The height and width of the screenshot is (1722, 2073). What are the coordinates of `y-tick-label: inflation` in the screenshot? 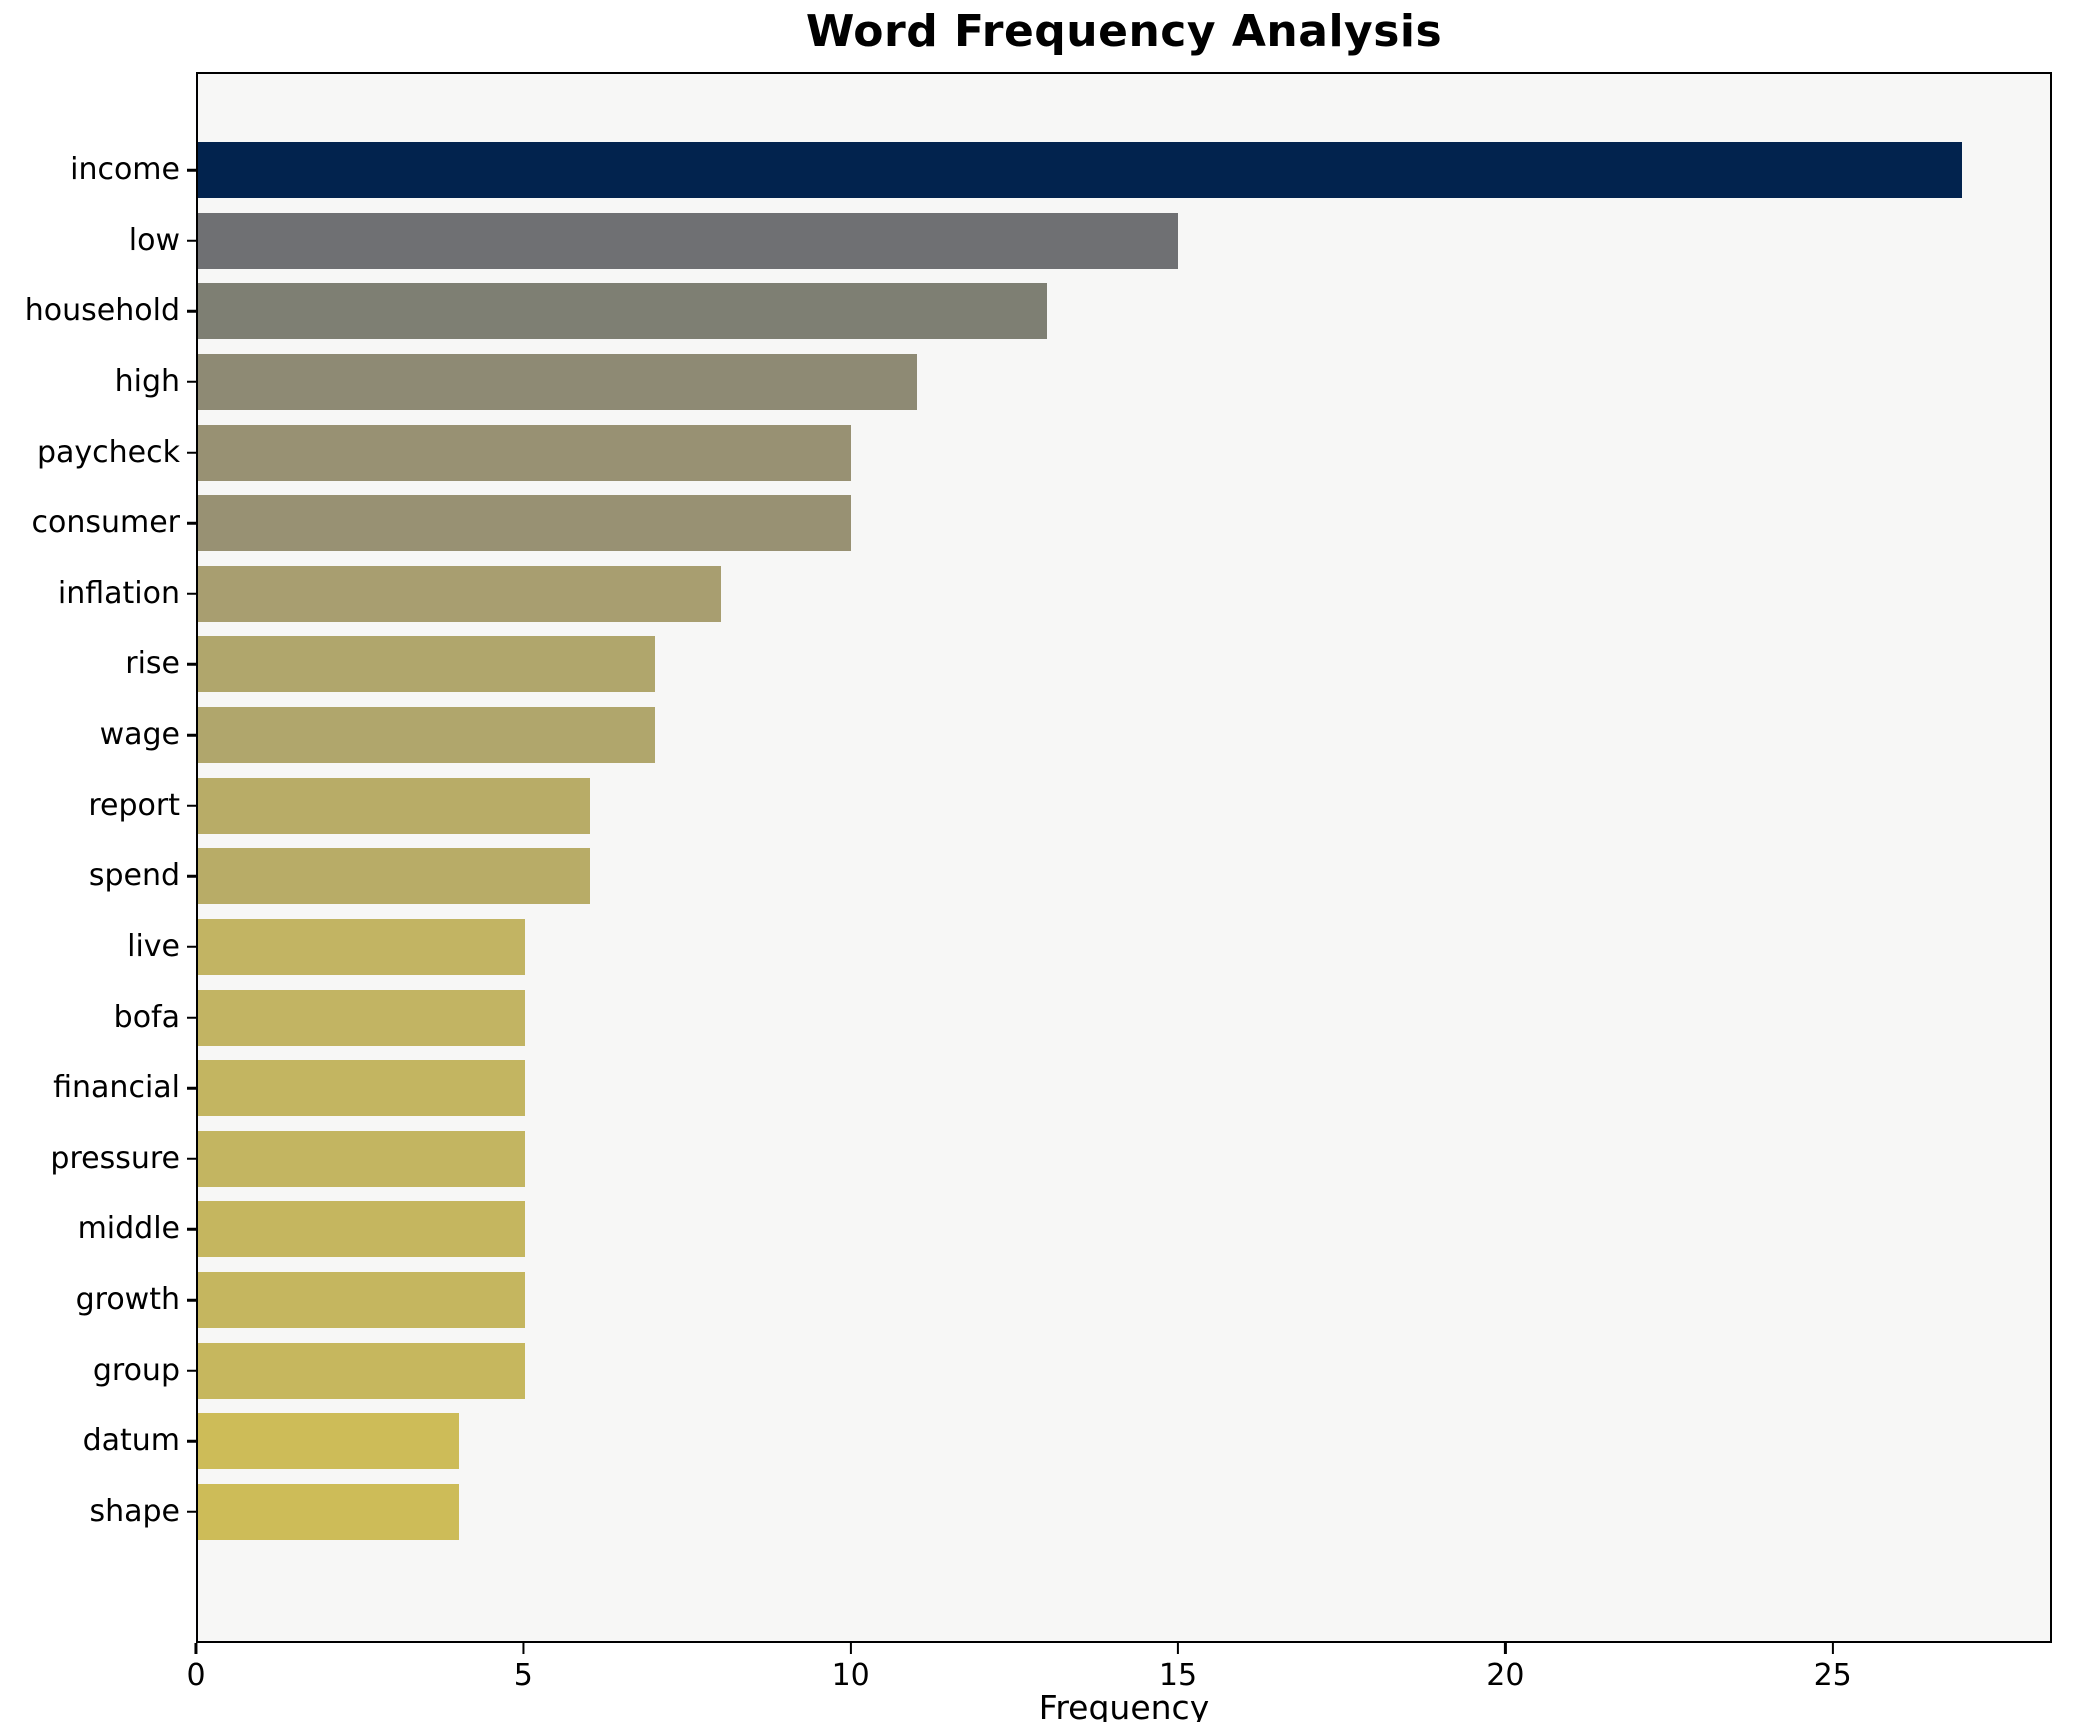 It's located at (118, 593).